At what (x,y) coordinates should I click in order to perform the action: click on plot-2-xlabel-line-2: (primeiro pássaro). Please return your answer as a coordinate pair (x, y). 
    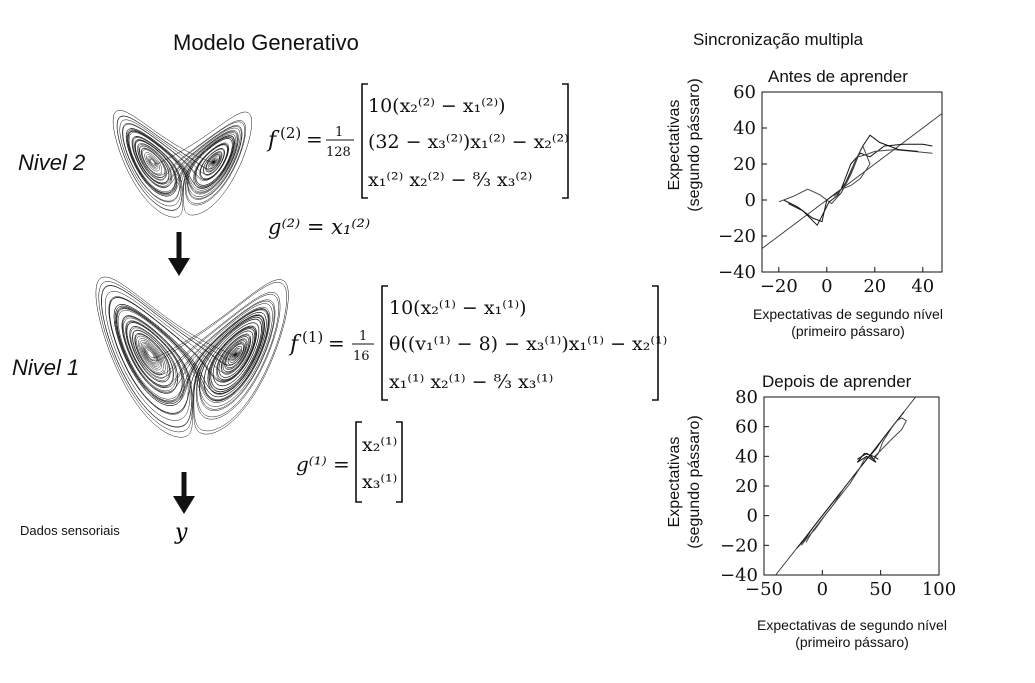
    Looking at the image, I should click on (852, 642).